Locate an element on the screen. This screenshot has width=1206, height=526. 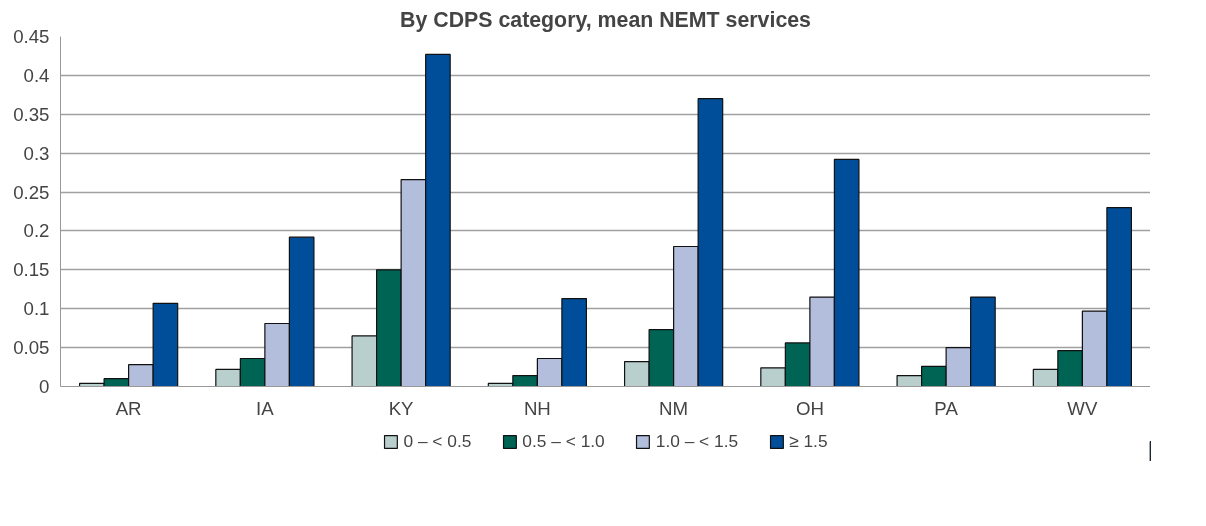
x-tick-label: OH is located at coordinates (809, 408).